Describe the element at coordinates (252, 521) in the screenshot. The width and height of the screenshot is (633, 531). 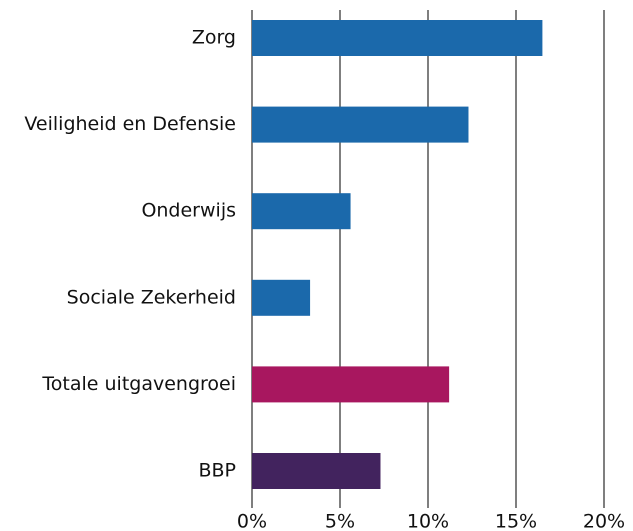
I see `x-tick-label: 0%` at that location.